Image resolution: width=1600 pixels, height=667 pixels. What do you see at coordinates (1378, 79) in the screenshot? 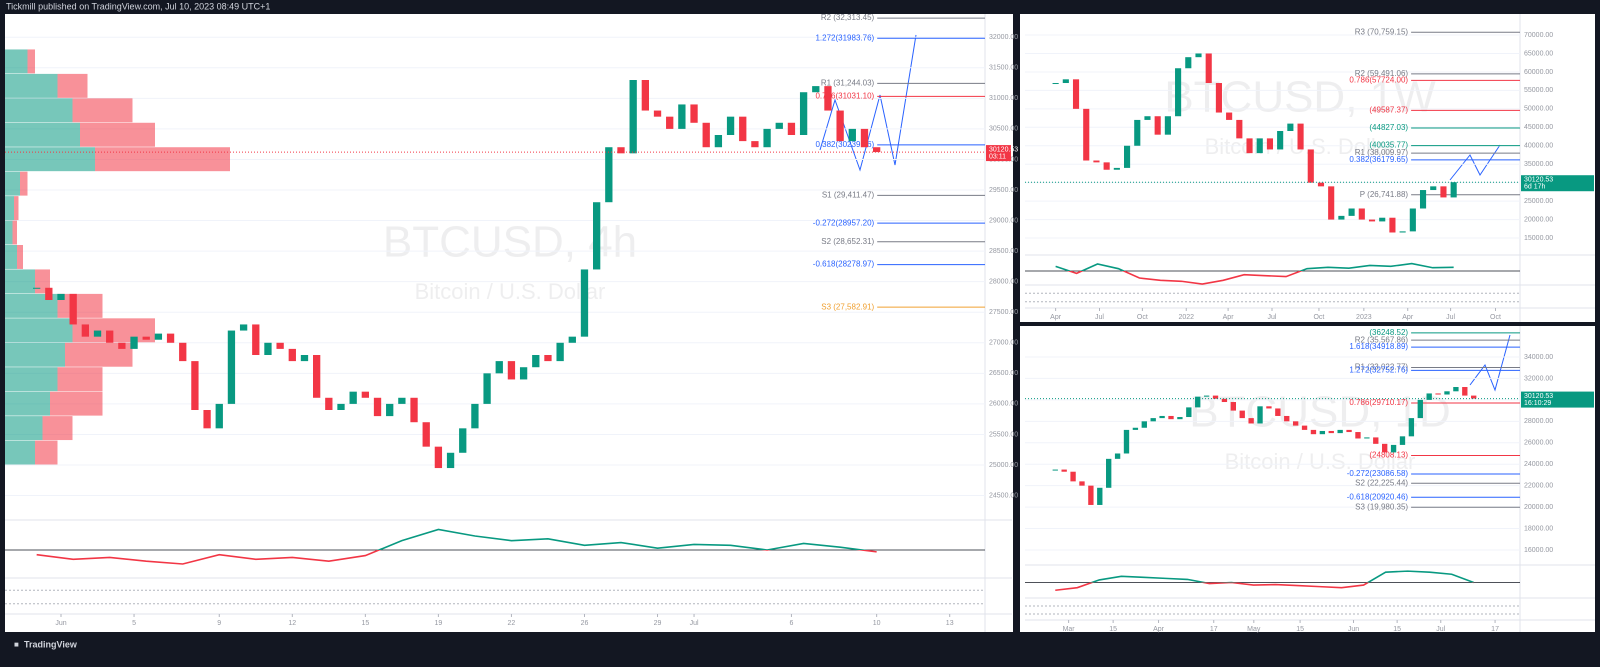
I see `level-label: 0.786(57724.00)` at bounding box center [1378, 79].